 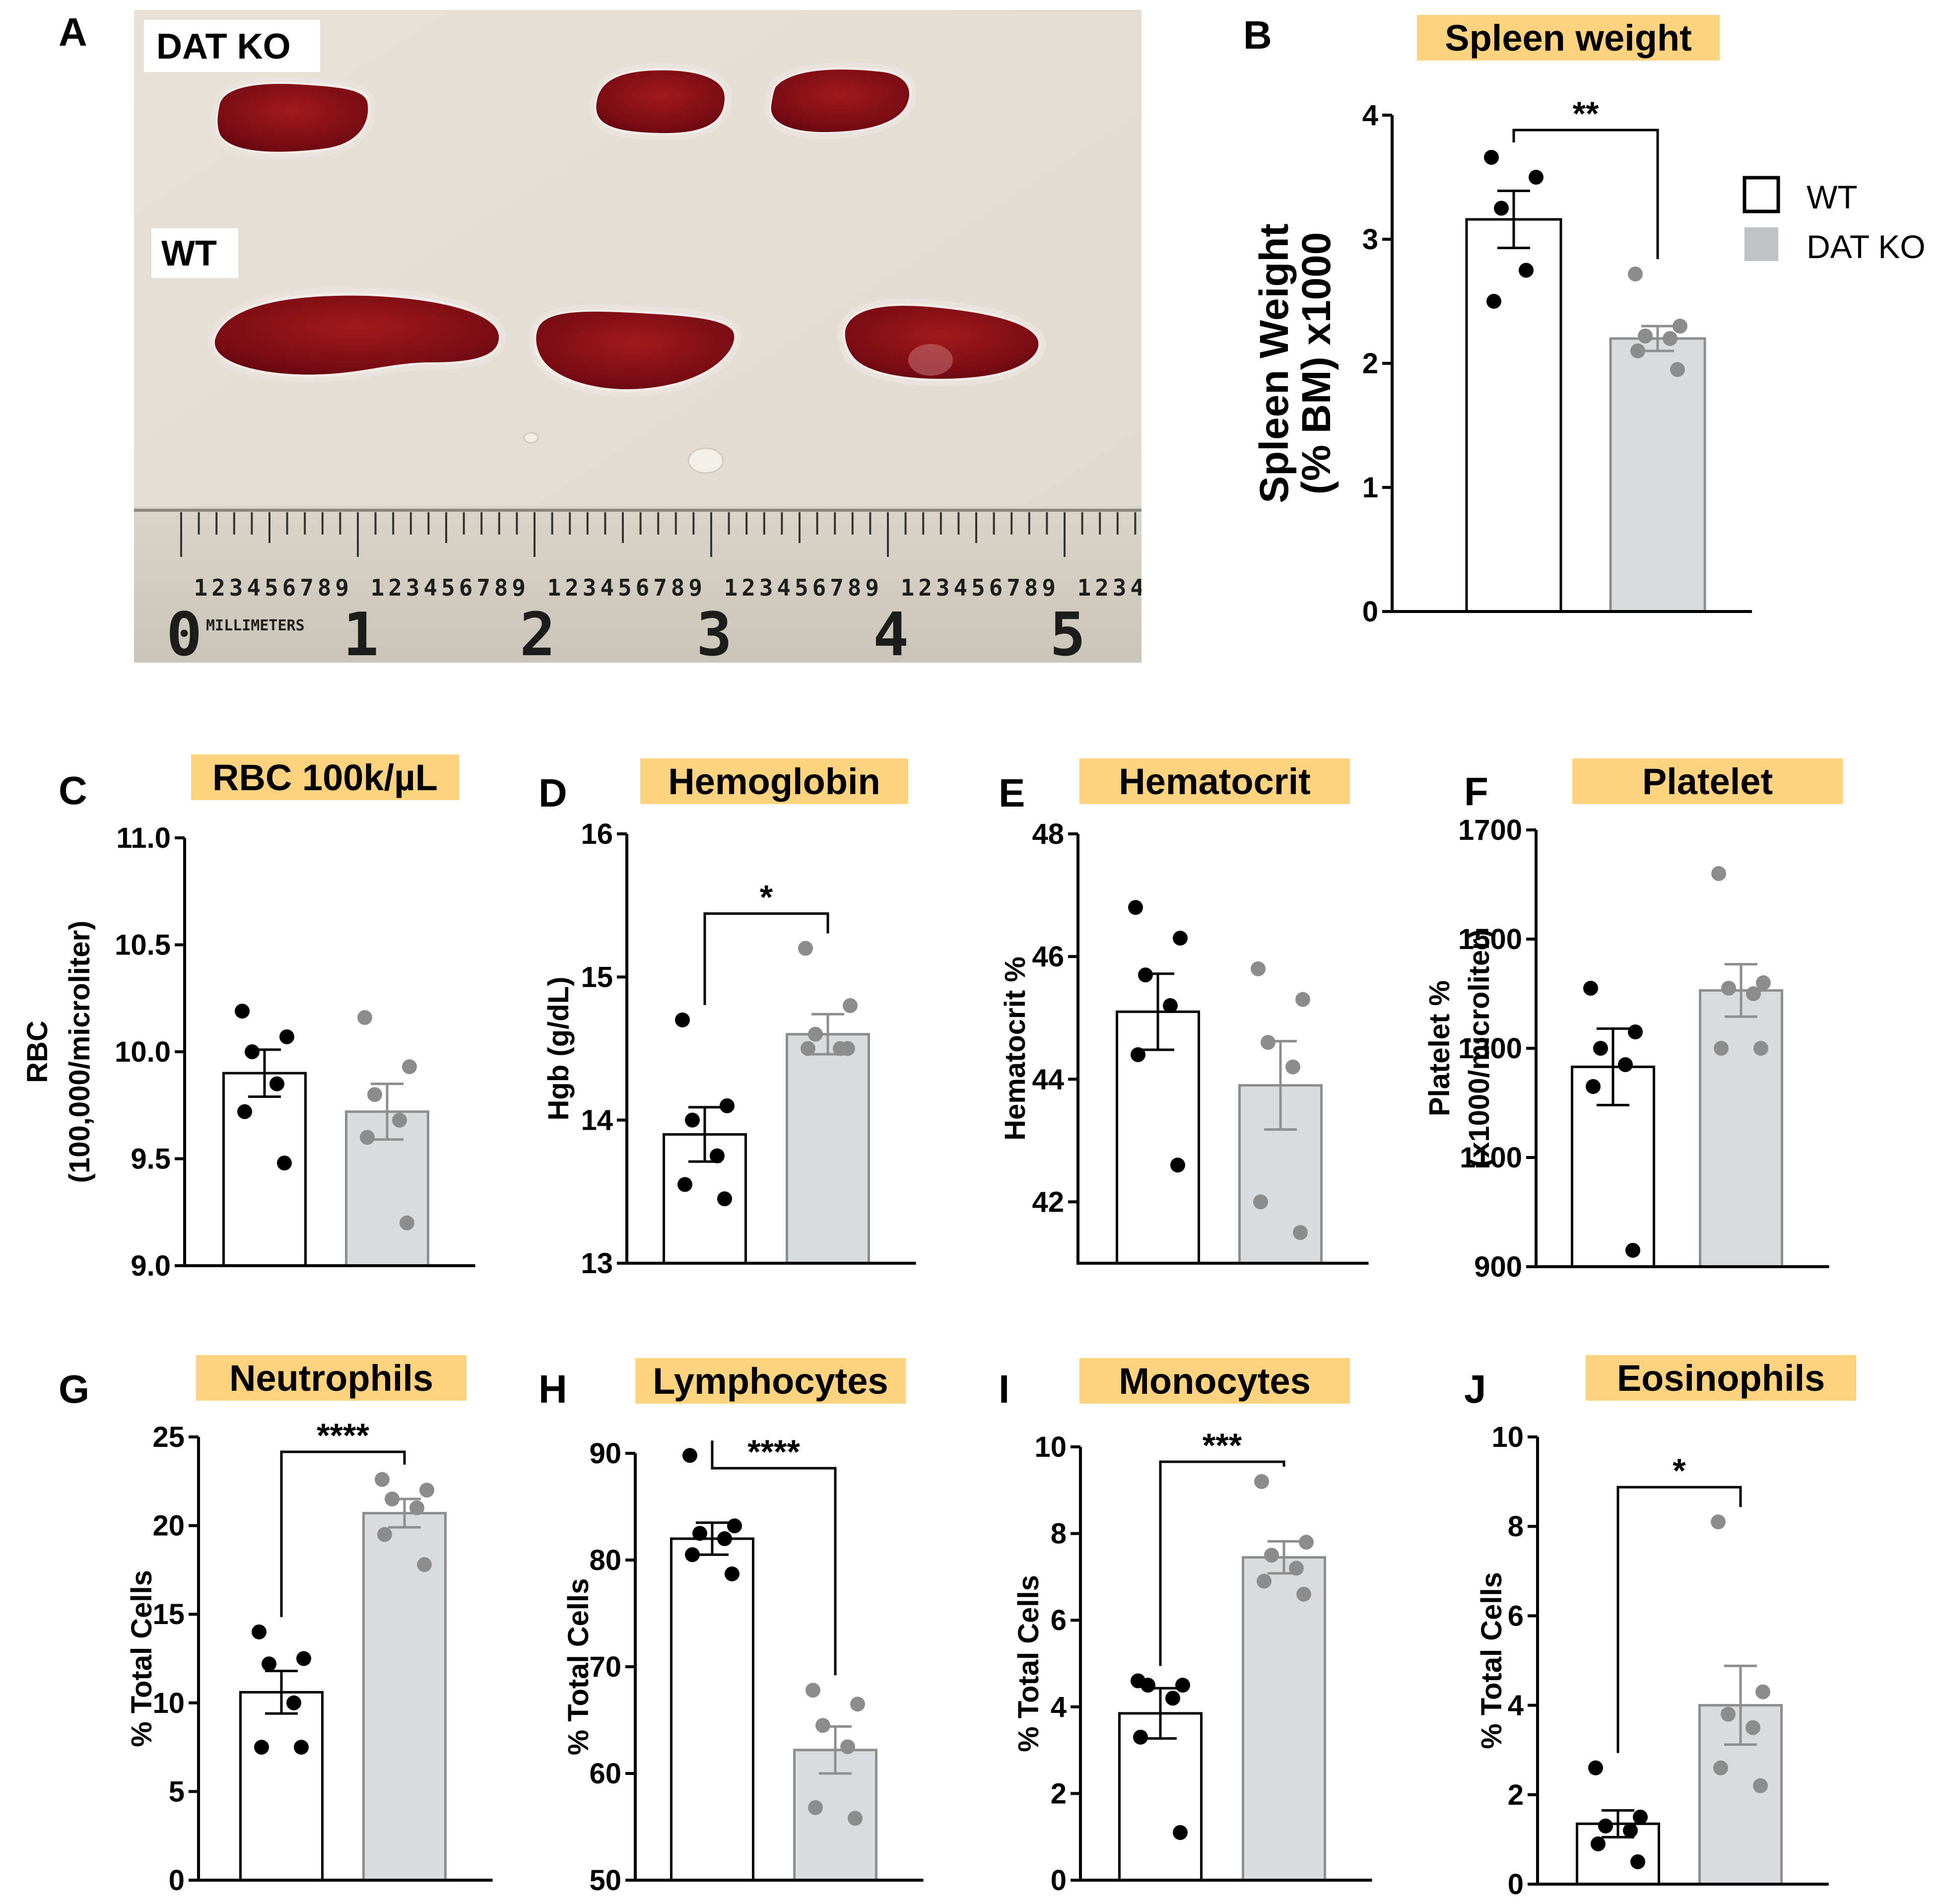 What do you see at coordinates (1491, 1158) in the screenshot?
I see `y-tick-label: 1100` at bounding box center [1491, 1158].